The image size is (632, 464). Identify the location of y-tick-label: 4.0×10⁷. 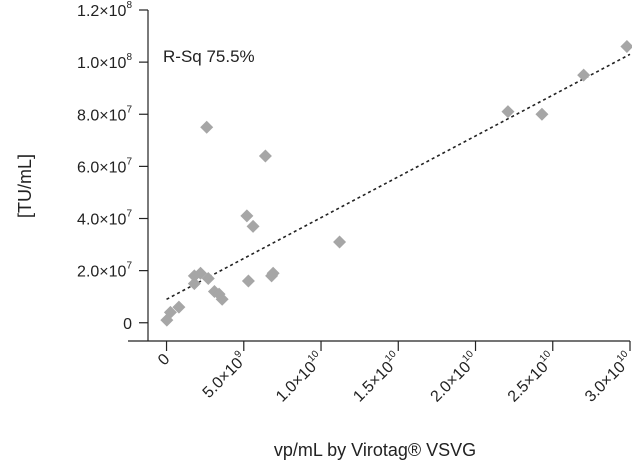
(104, 219).